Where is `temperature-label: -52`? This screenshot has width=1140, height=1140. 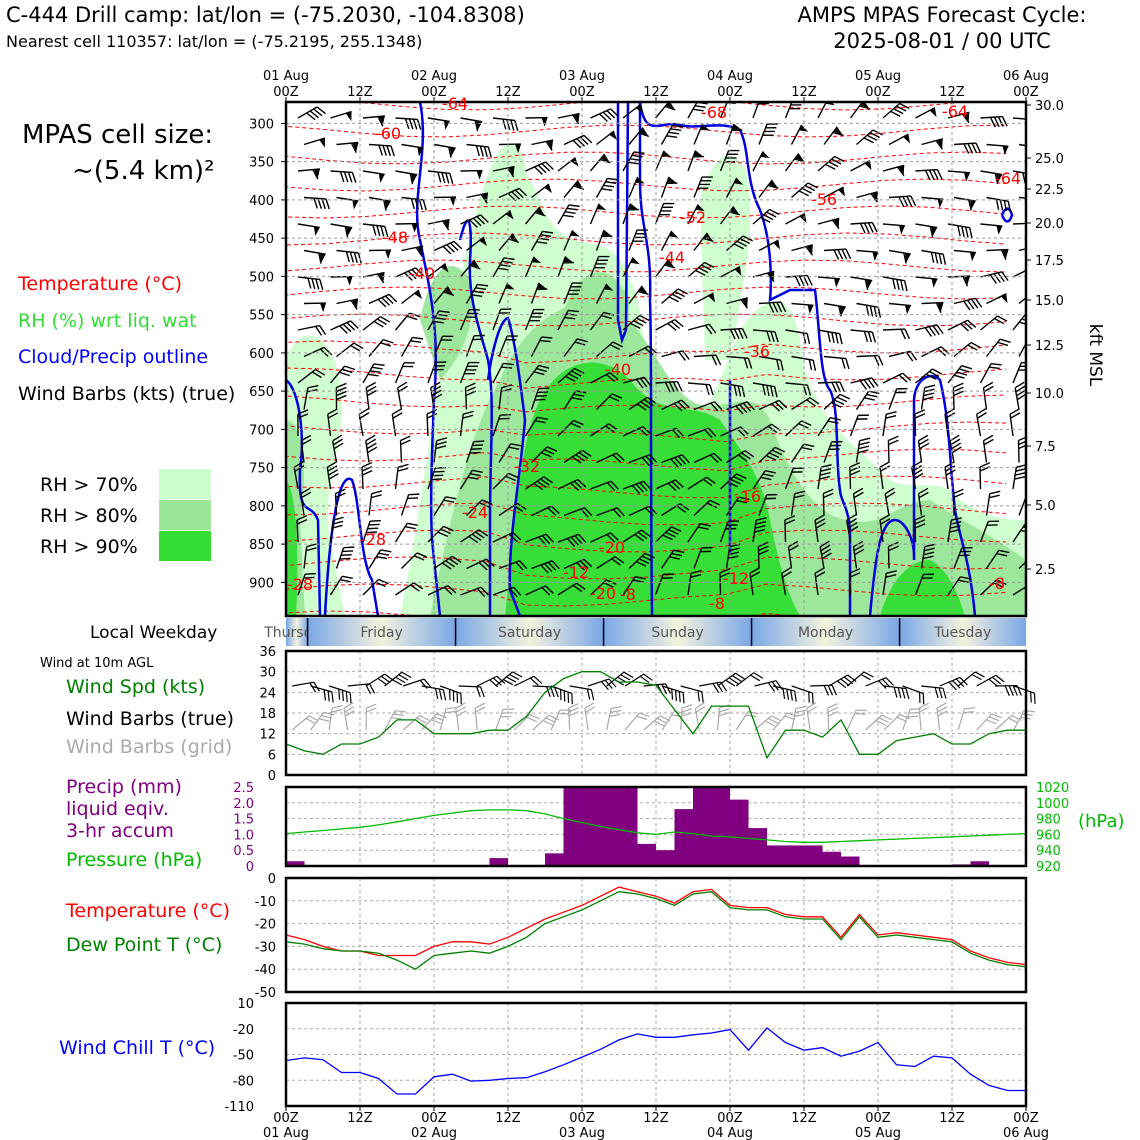
temperature-label: -52 is located at coordinates (693, 217).